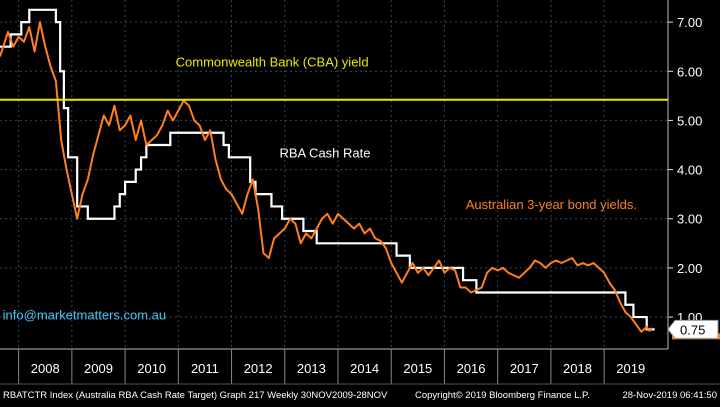 Image resolution: width=720 pixels, height=407 pixels. What do you see at coordinates (311, 368) in the screenshot?
I see `x-tick-label: 2013` at bounding box center [311, 368].